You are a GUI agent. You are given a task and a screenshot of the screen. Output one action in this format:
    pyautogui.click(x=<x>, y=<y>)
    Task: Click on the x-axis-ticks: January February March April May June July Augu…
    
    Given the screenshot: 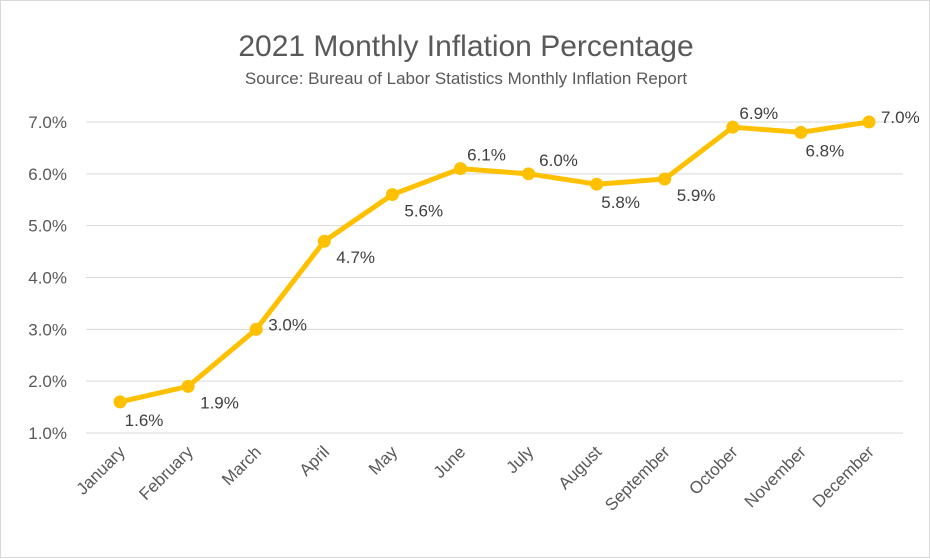 What is the action you would take?
    pyautogui.click(x=475, y=478)
    